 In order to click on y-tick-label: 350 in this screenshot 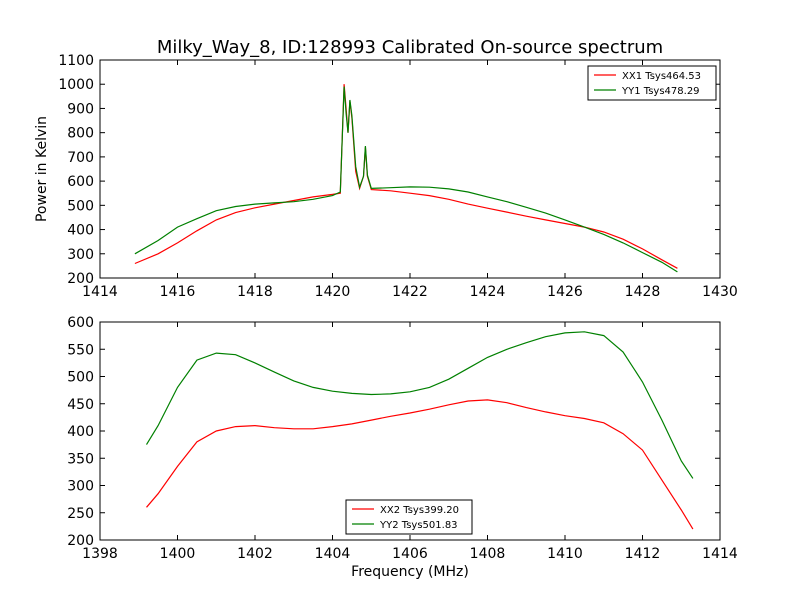, I will do `click(80, 459)`.